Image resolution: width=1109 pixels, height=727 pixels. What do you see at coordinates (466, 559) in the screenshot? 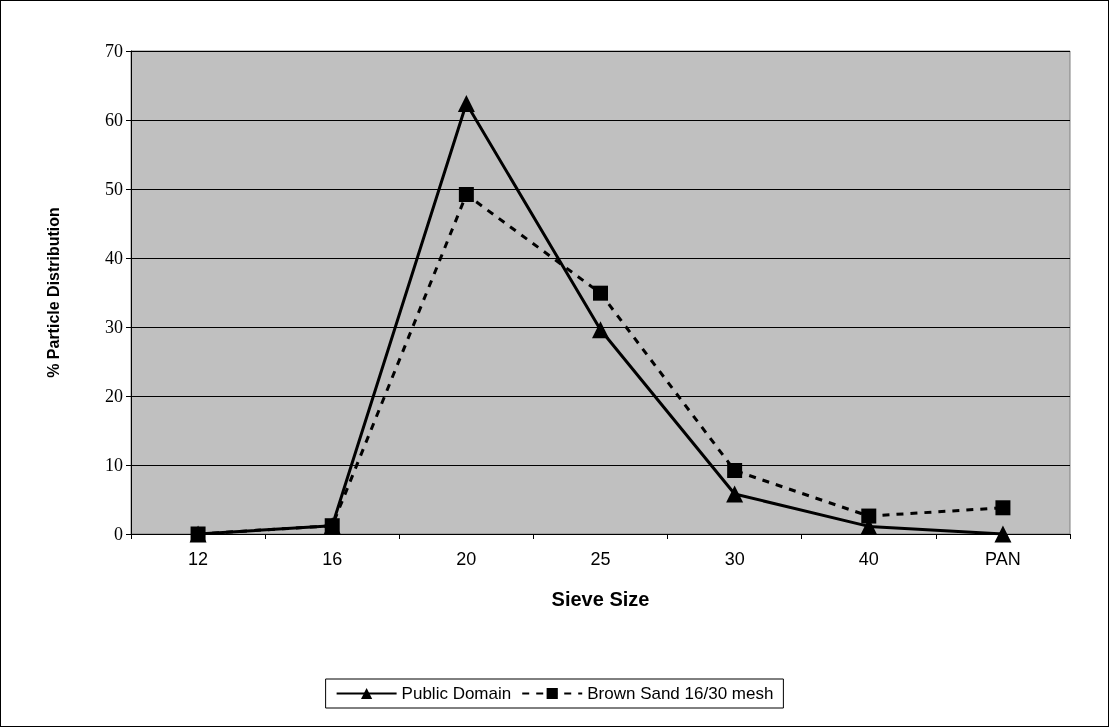
I see `x-tick-label: 20` at bounding box center [466, 559].